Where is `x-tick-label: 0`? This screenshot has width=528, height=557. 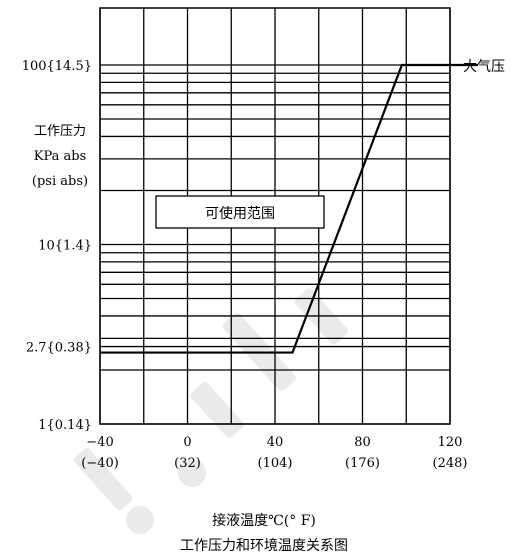 x-tick-label: 0 is located at coordinates (187, 442).